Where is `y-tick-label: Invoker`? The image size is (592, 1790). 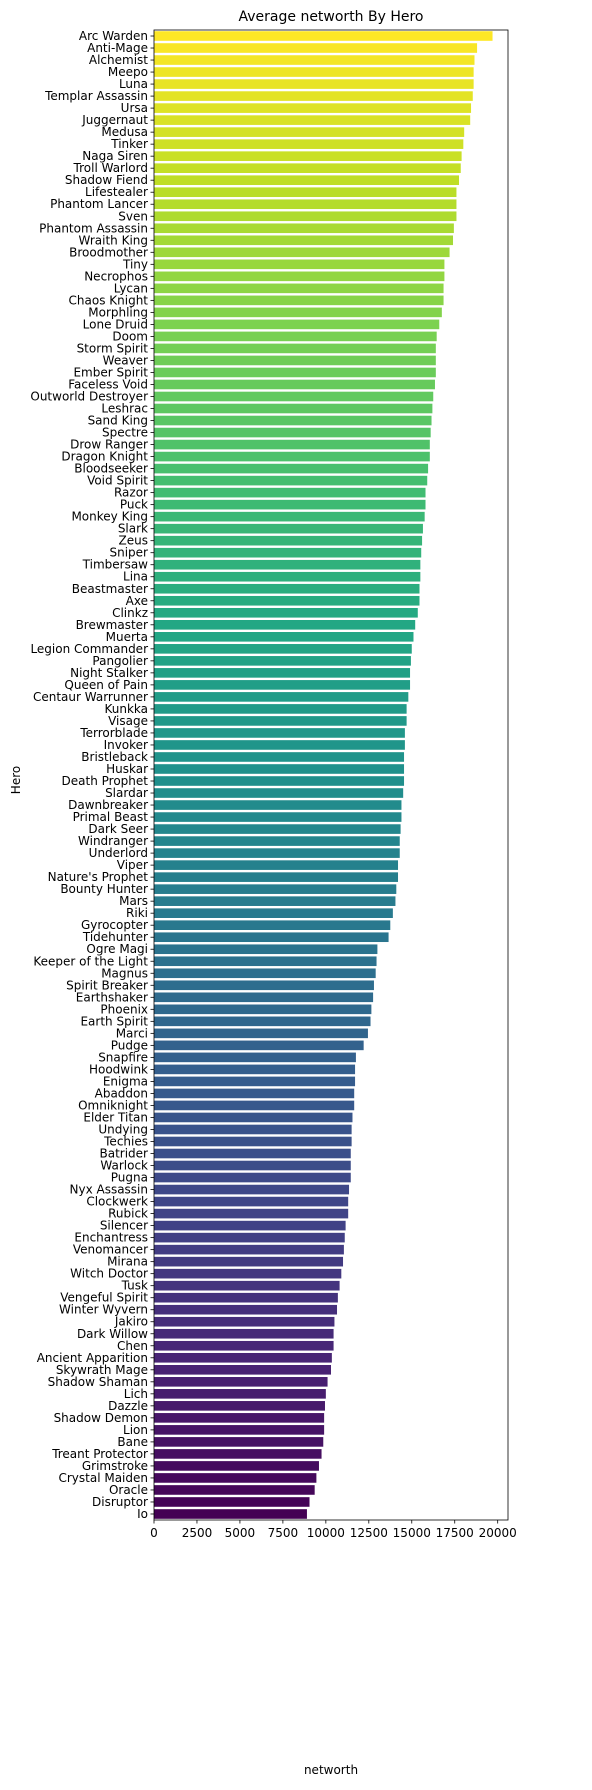 y-tick-label: Invoker is located at coordinates (126, 745).